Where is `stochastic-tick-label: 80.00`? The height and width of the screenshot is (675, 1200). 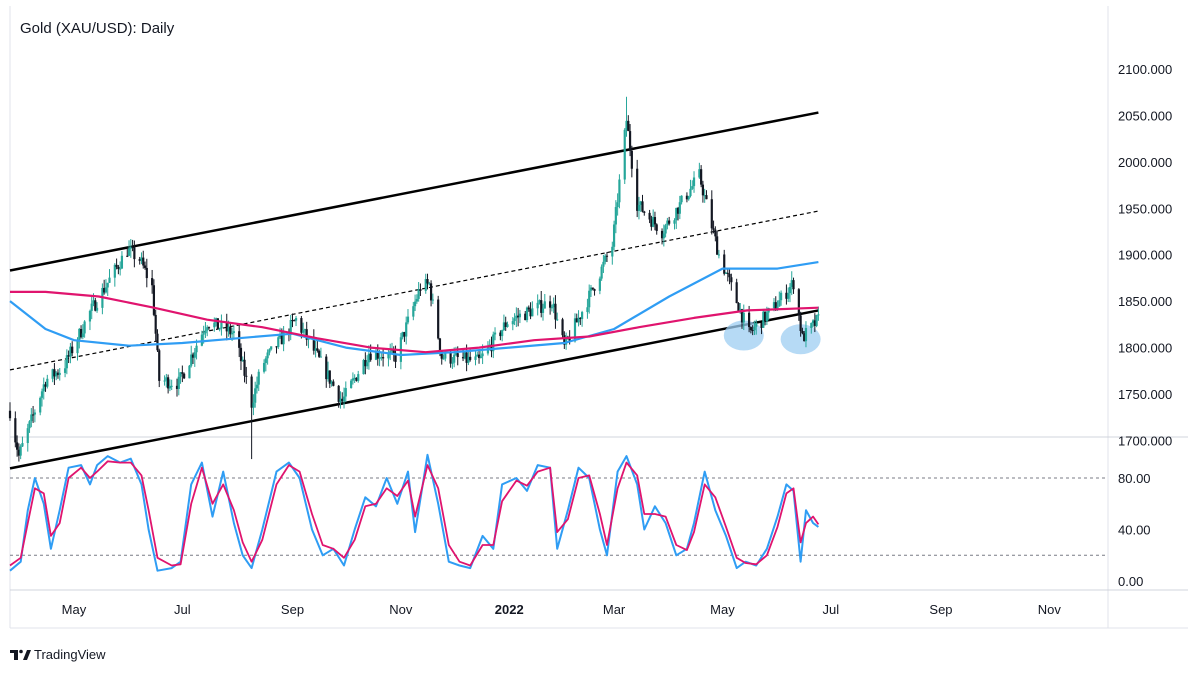 stochastic-tick-label: 80.00 is located at coordinates (1134, 478).